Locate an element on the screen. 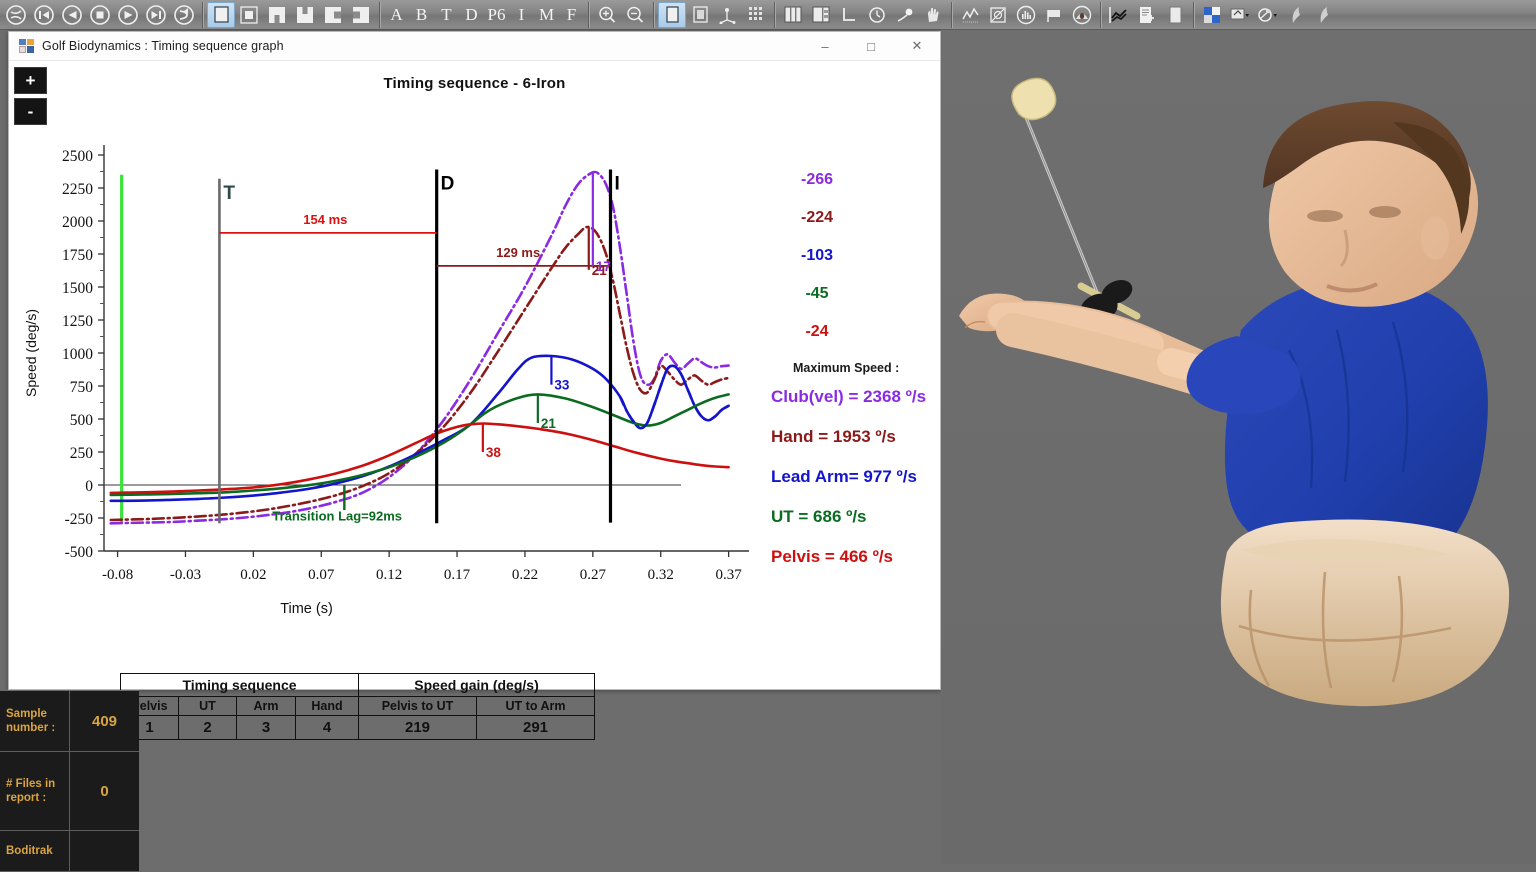  x-tick-label: 0.27 is located at coordinates (593, 575).